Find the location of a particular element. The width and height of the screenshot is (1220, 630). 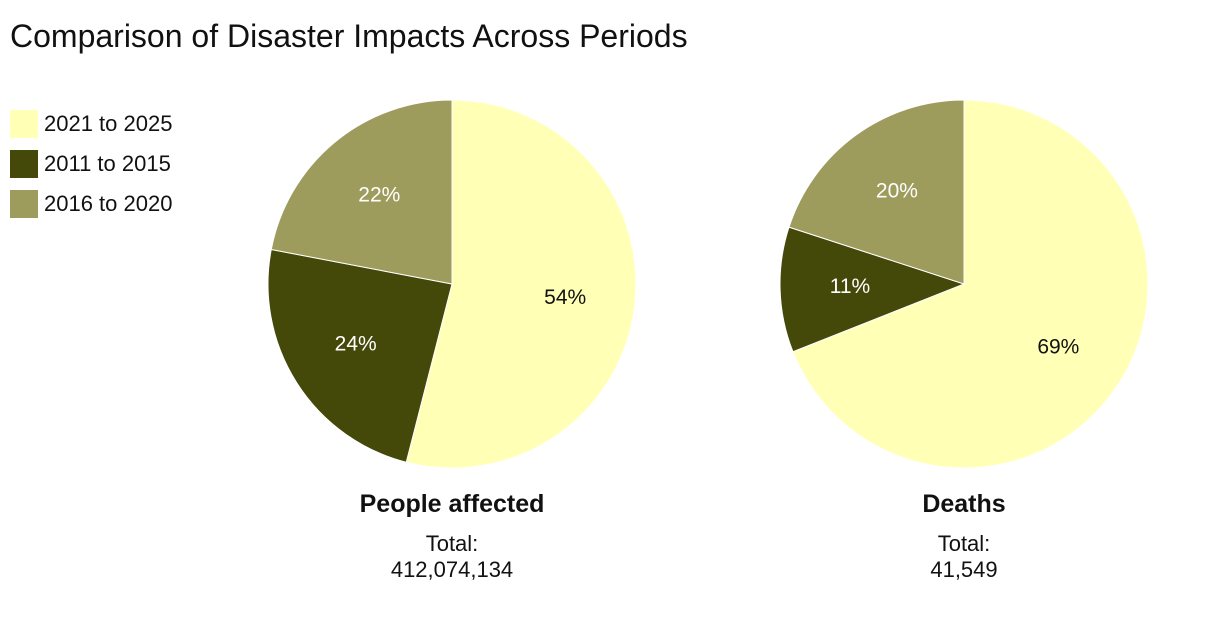

legend-item-2021-2025: 2021 to 2025 is located at coordinates (91, 124).